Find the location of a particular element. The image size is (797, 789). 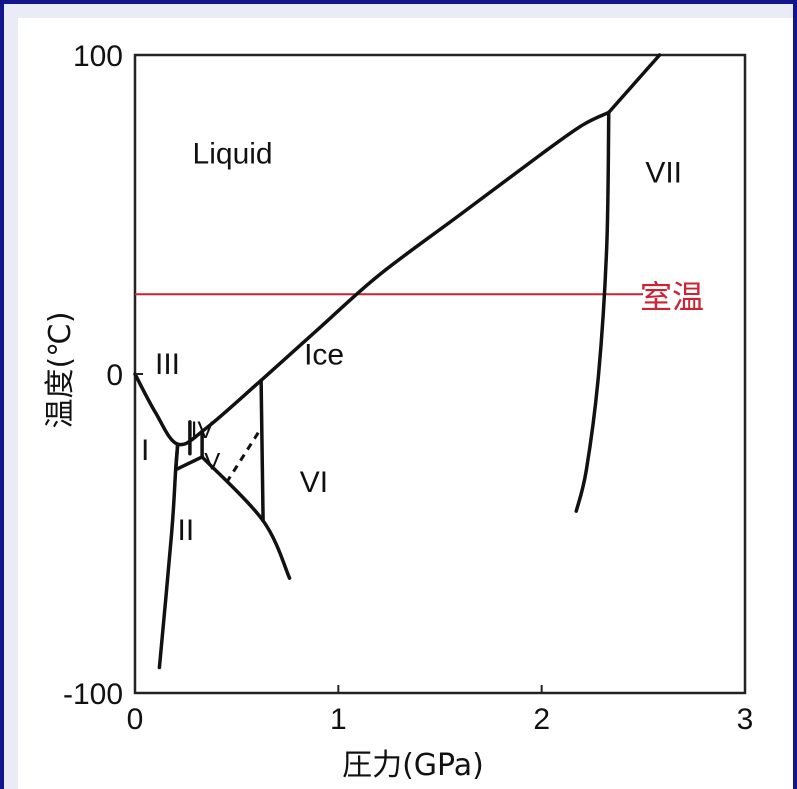

region-label-1: Ice is located at coordinates (324, 354).